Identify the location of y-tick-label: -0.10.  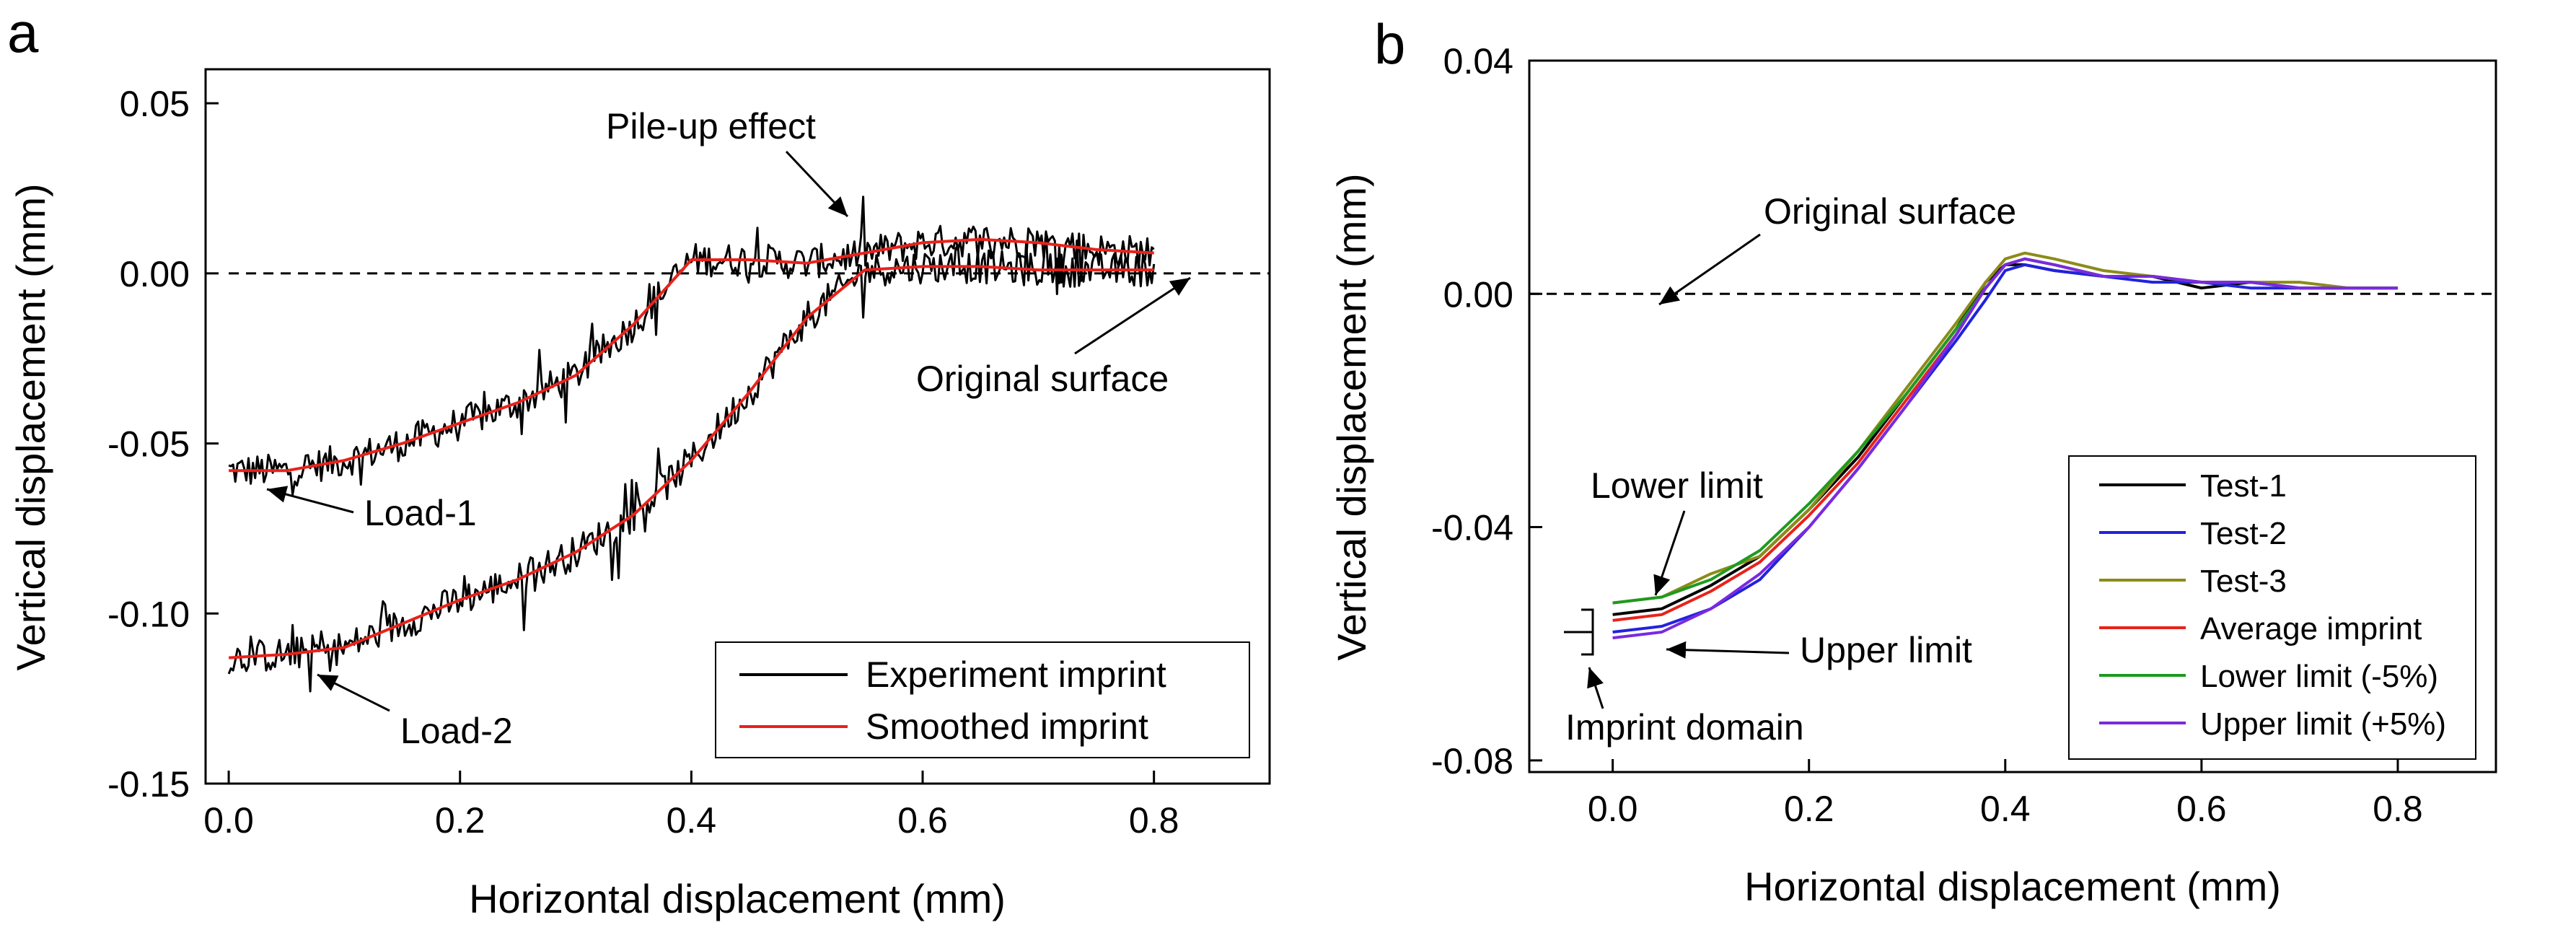
(148, 614).